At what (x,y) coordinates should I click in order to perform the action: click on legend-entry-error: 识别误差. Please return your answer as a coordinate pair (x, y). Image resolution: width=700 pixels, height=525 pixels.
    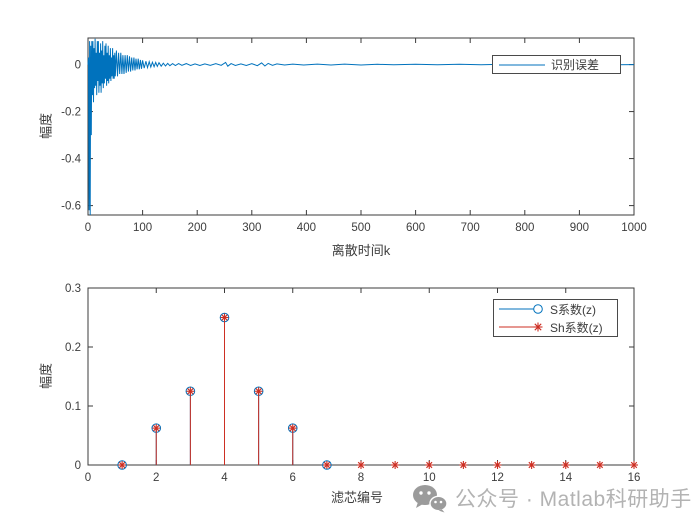
    Looking at the image, I should click on (556, 65).